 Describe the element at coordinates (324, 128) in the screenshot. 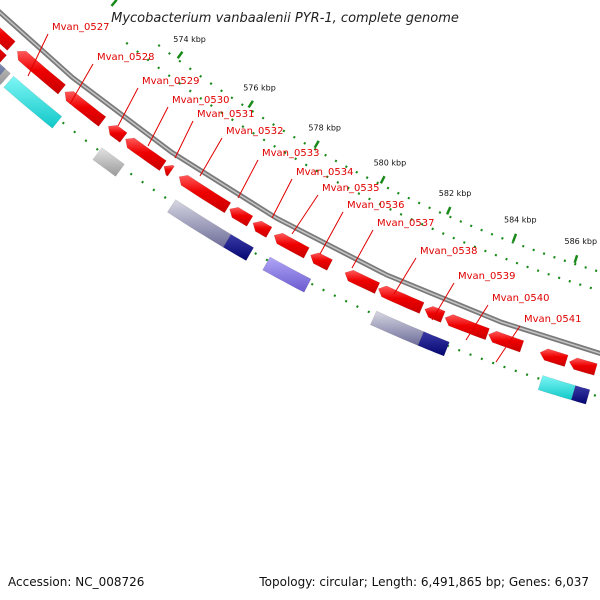

I see `scale-label: 578 kbp` at that location.